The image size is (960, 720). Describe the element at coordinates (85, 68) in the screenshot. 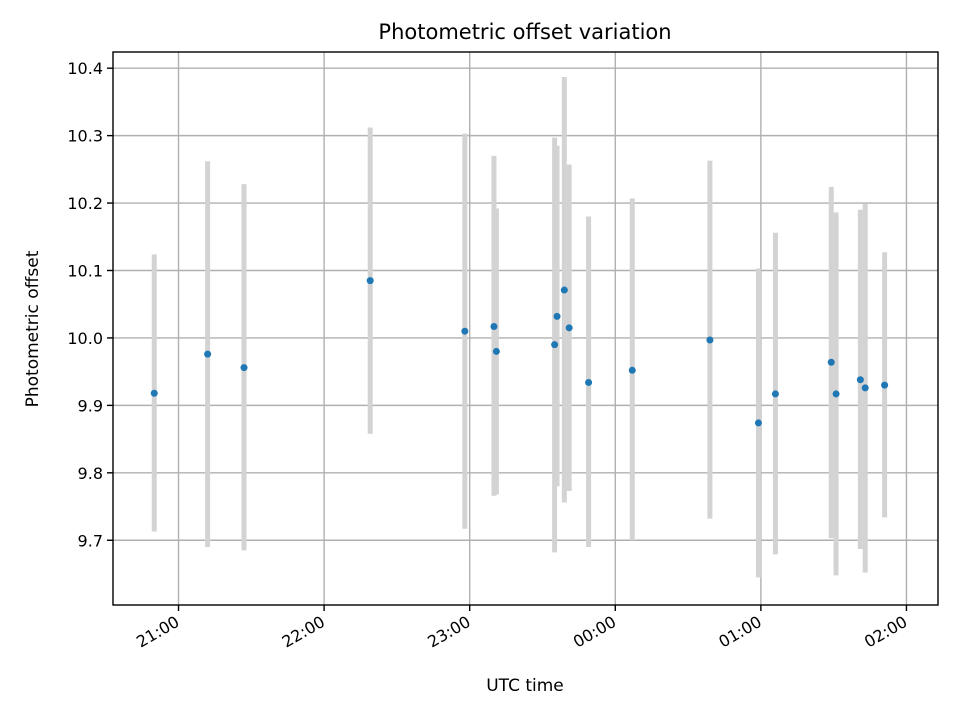

I see `y-tick-label: 10.4` at that location.